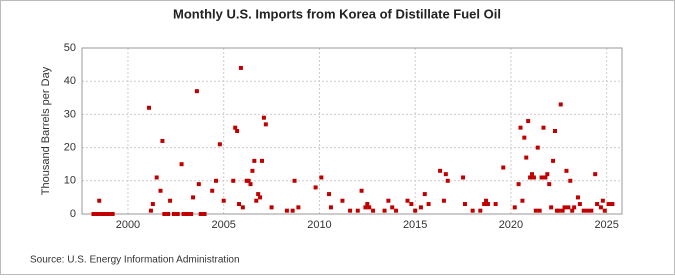 Image resolution: width=675 pixels, height=280 pixels. I want to click on x-tick-label: 2020, so click(511, 225).